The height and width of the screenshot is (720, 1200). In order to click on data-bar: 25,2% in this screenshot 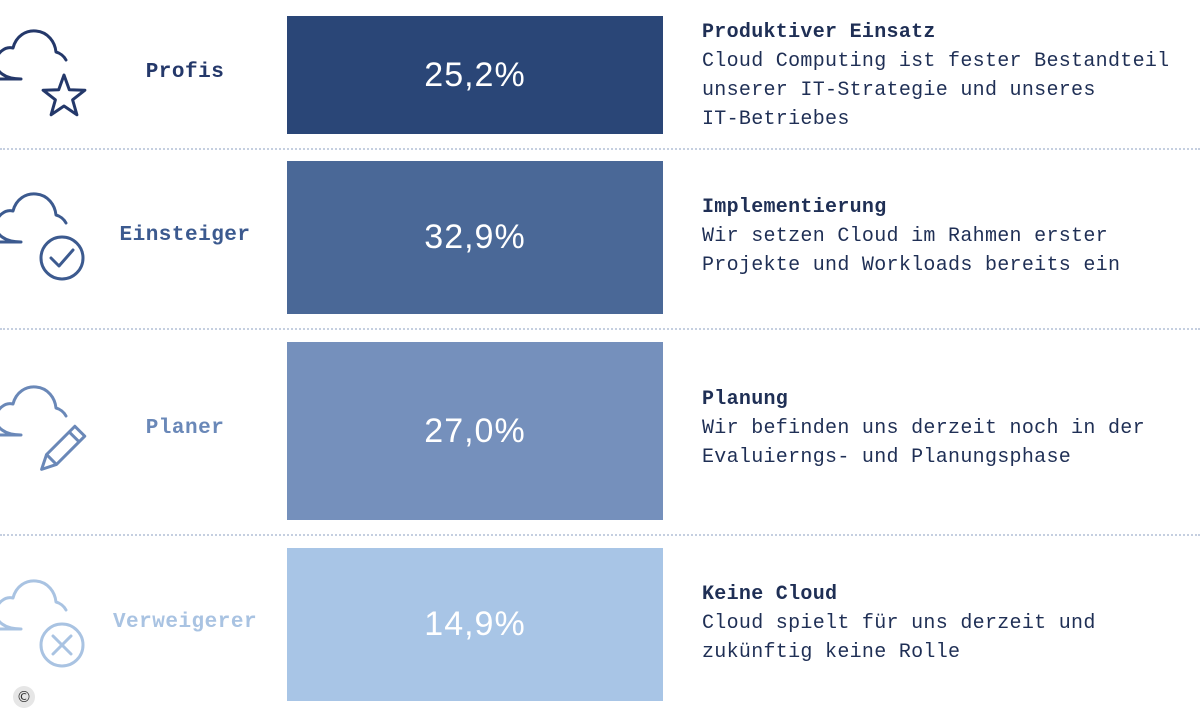, I will do `click(475, 75)`.